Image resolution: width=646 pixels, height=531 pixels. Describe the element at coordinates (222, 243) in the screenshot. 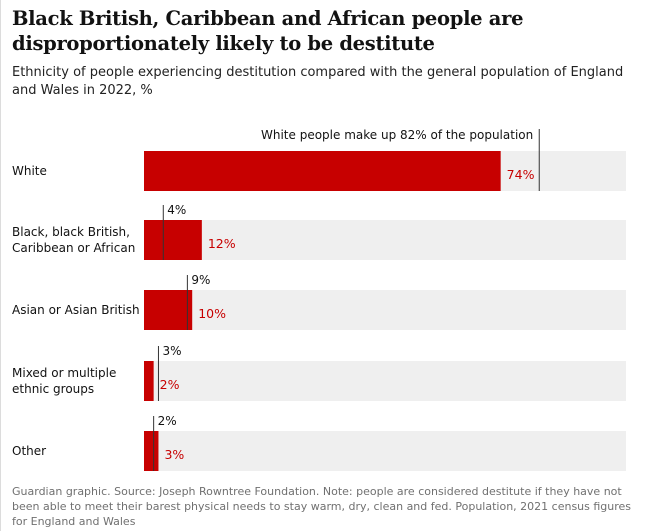

I see `value-label: 12%` at that location.